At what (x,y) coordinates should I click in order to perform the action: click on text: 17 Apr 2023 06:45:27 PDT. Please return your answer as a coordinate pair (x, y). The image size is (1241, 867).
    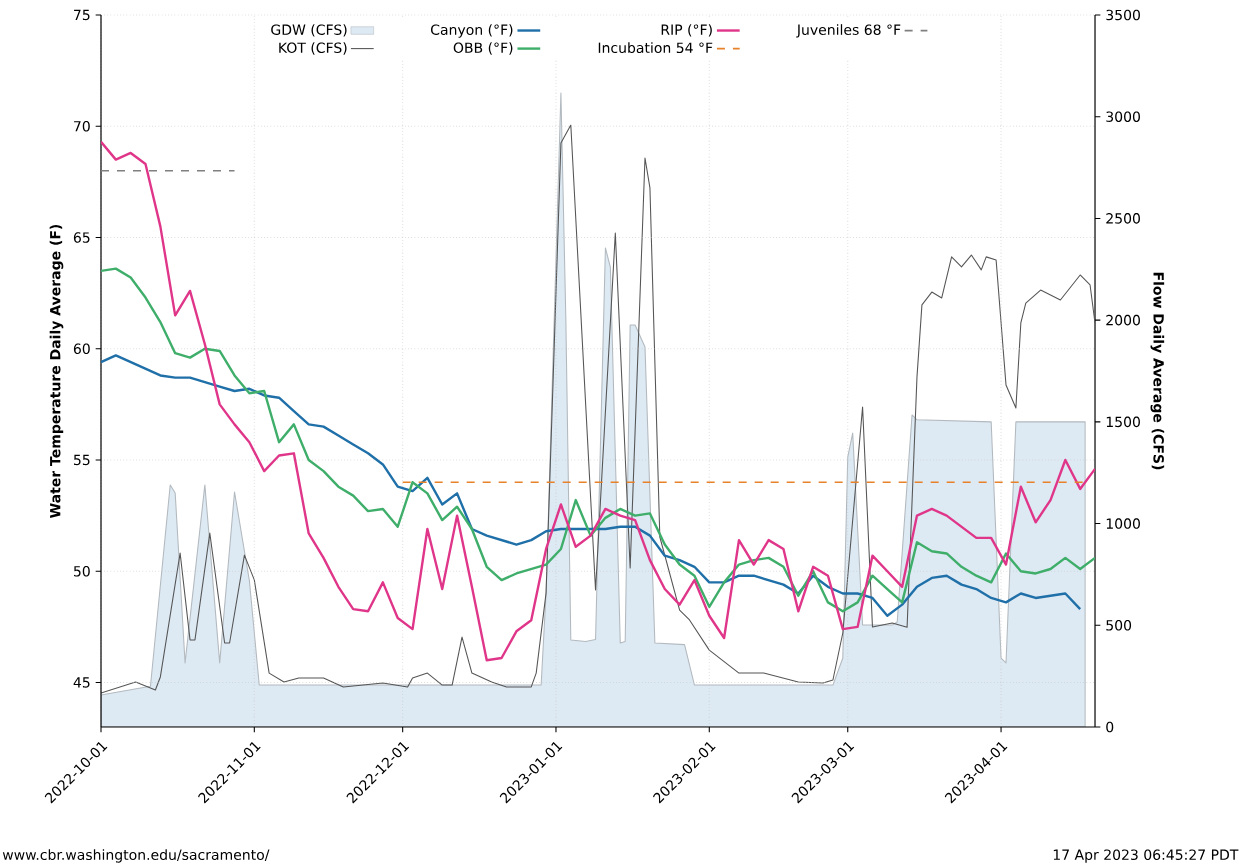
    Looking at the image, I should click on (1146, 856).